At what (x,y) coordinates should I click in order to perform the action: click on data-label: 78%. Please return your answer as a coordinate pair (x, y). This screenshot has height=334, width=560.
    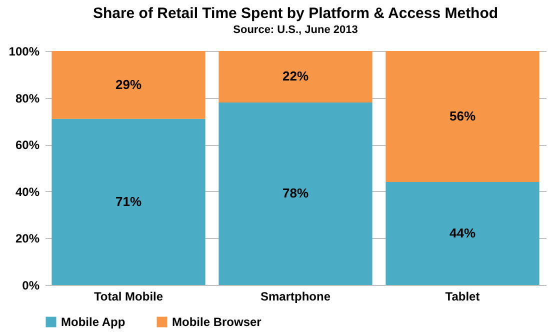
    Looking at the image, I should click on (295, 193).